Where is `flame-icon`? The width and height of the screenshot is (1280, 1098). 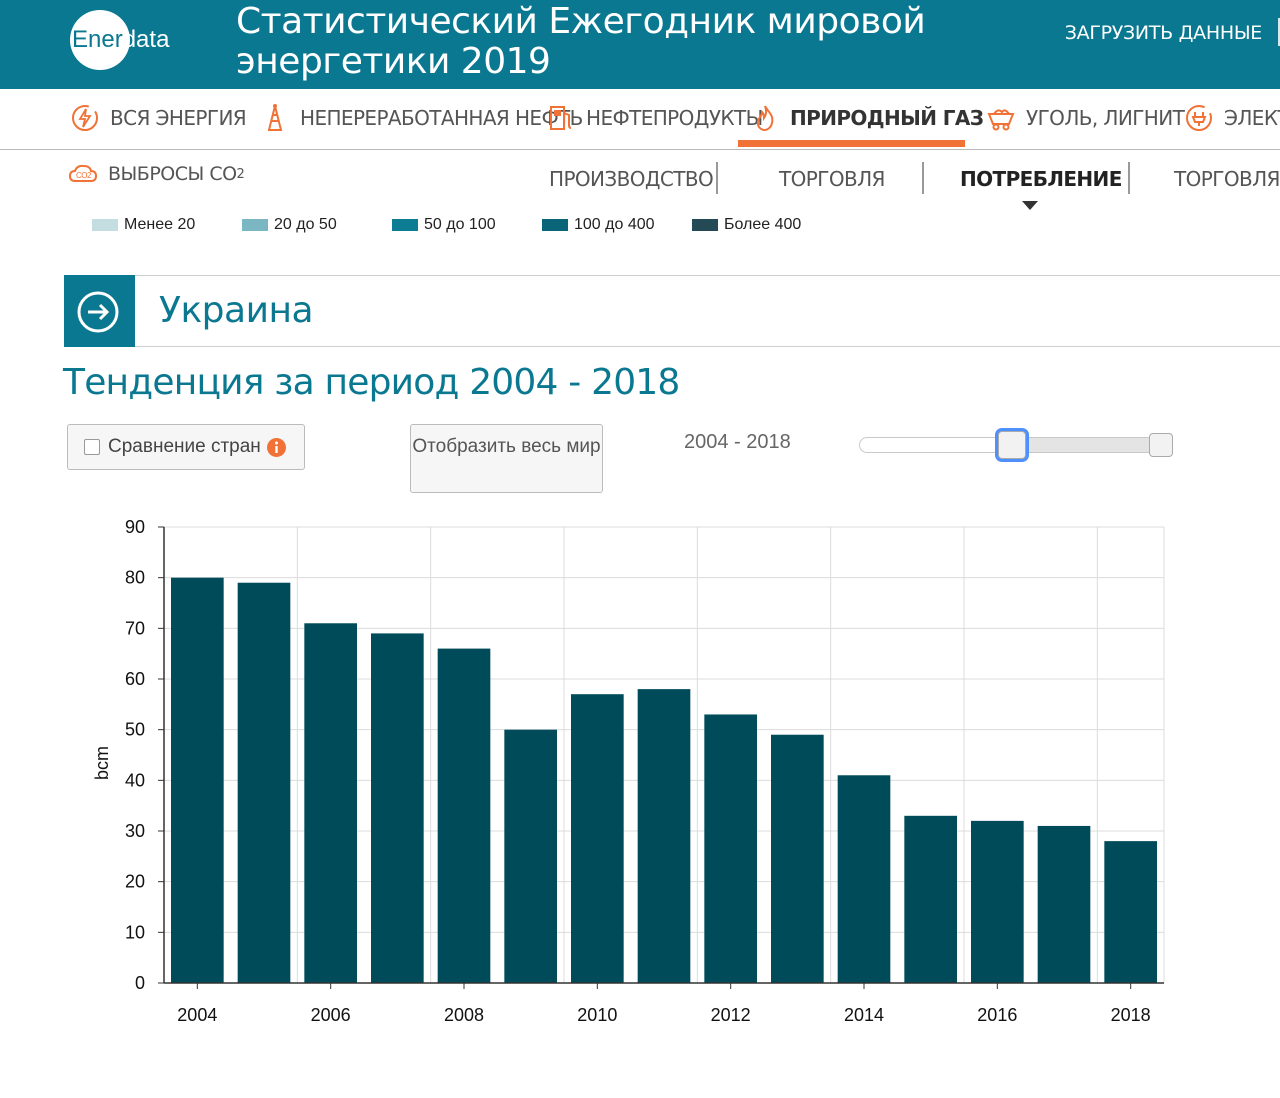 flame-icon is located at coordinates (765, 118).